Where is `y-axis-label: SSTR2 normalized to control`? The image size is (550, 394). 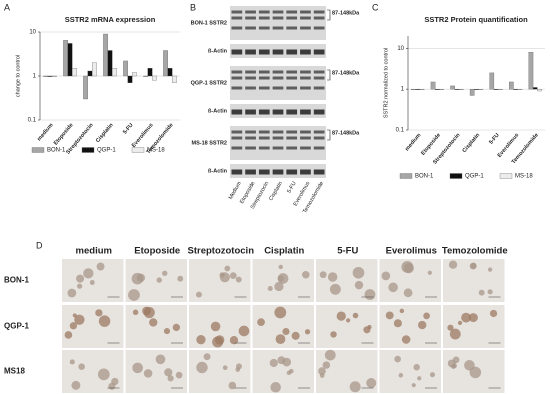 y-axis-label: SSTR2 normalized to control is located at coordinates (386, 83).